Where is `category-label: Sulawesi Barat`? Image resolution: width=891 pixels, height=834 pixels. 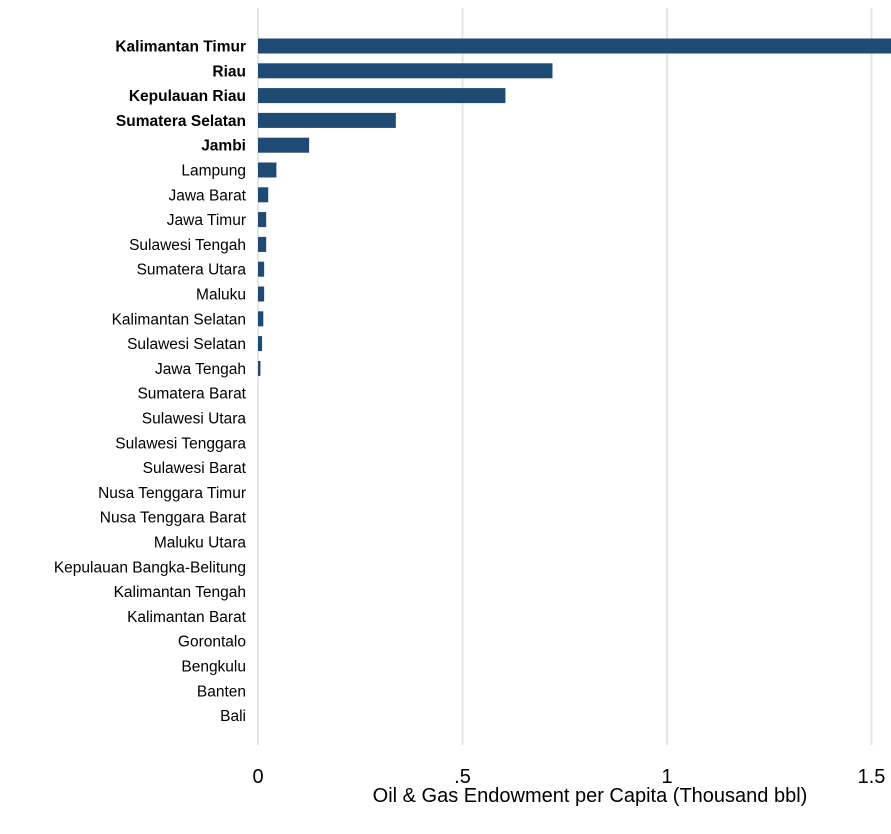 category-label: Sulawesi Barat is located at coordinates (195, 468).